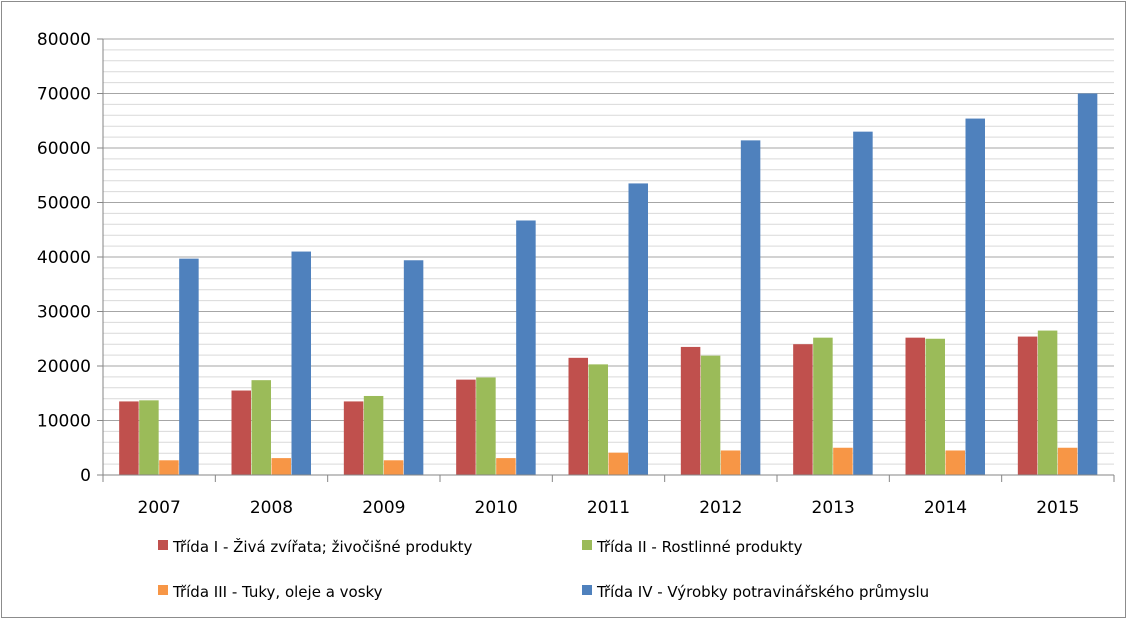 The image size is (1129, 621). What do you see at coordinates (945, 508) in the screenshot?
I see `x-tick-label: 2014` at bounding box center [945, 508].